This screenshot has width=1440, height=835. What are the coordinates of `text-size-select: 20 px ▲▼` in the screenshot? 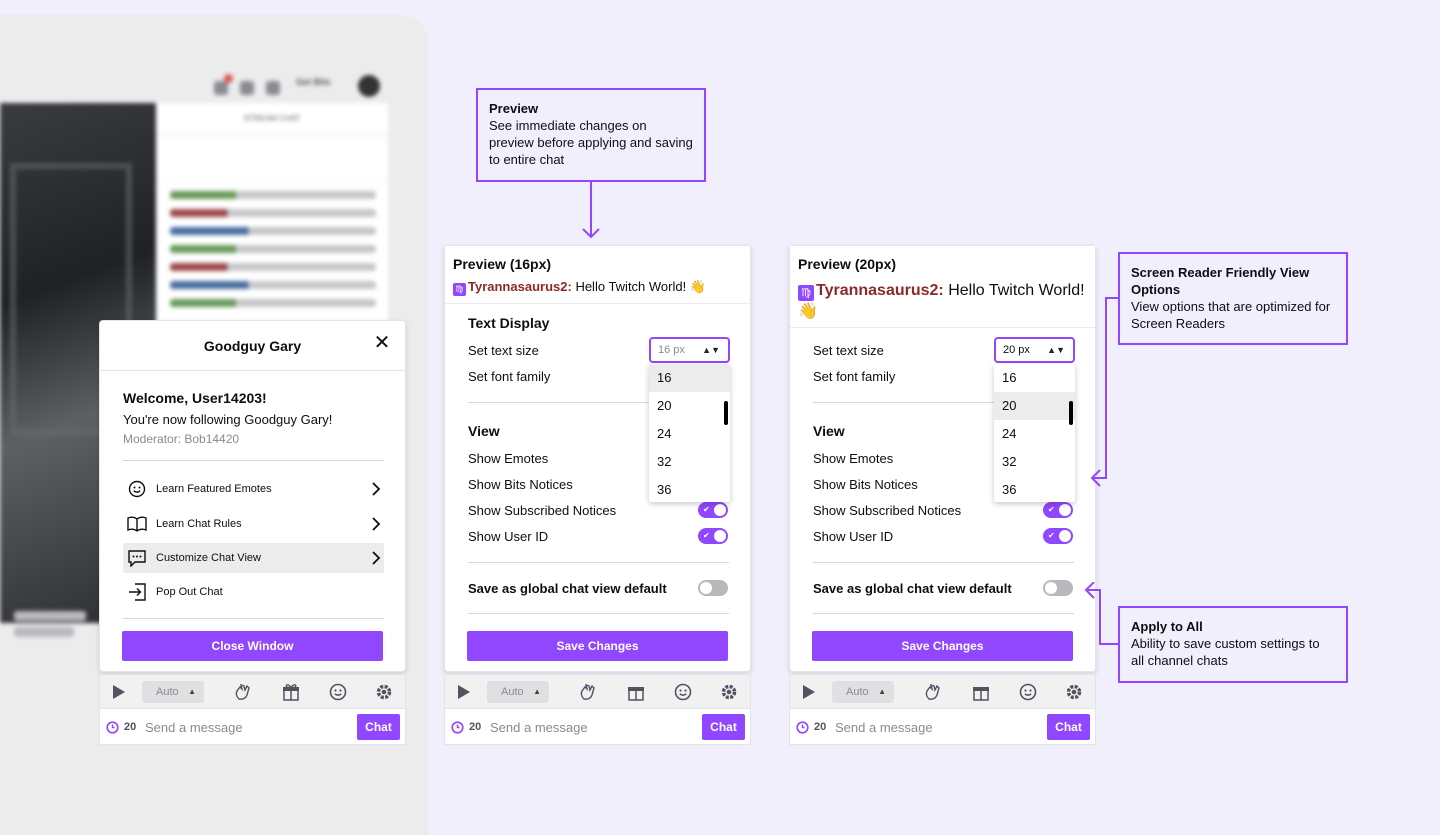 It's located at (1034, 350).